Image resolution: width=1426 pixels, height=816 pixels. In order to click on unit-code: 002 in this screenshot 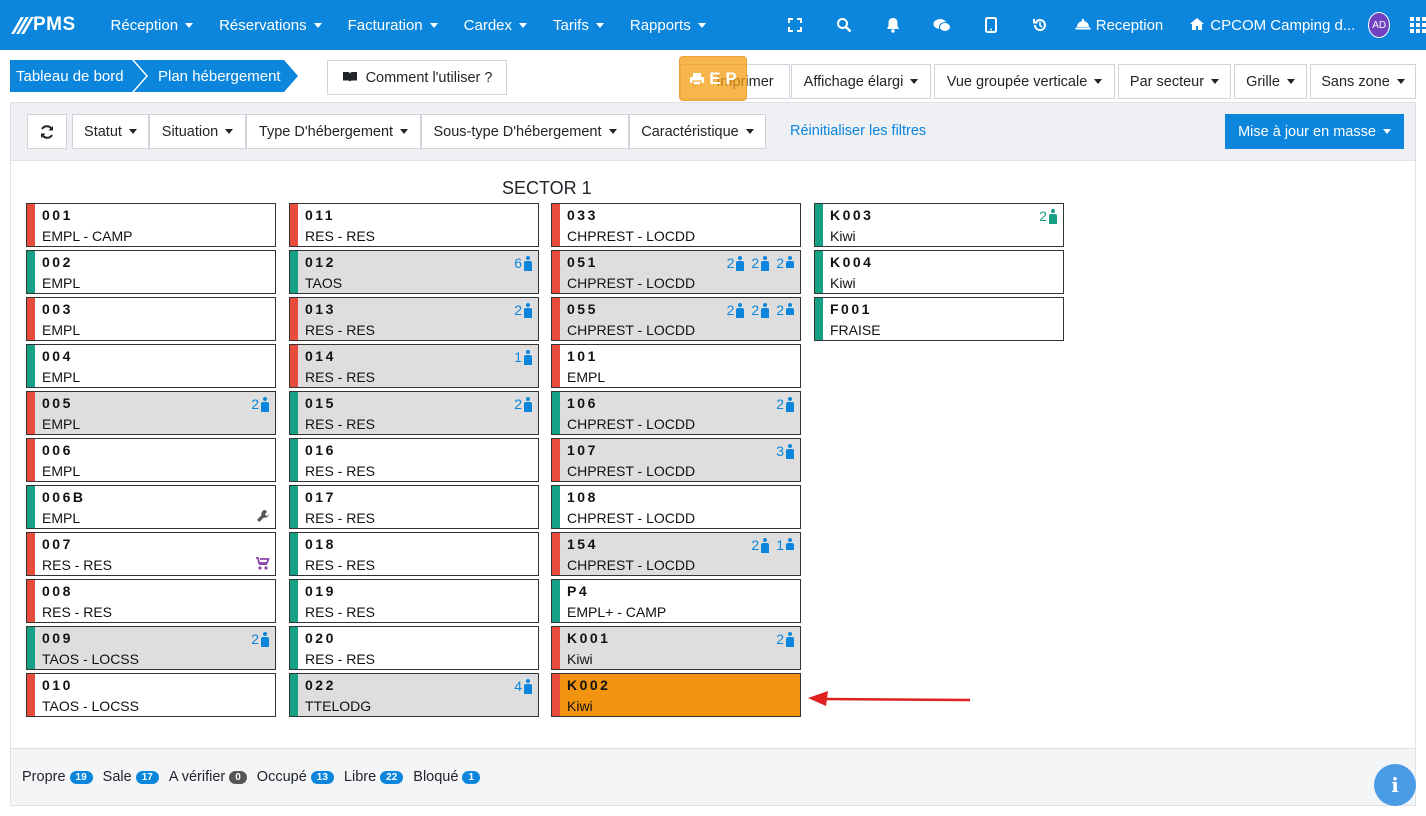, I will do `click(57, 262)`.